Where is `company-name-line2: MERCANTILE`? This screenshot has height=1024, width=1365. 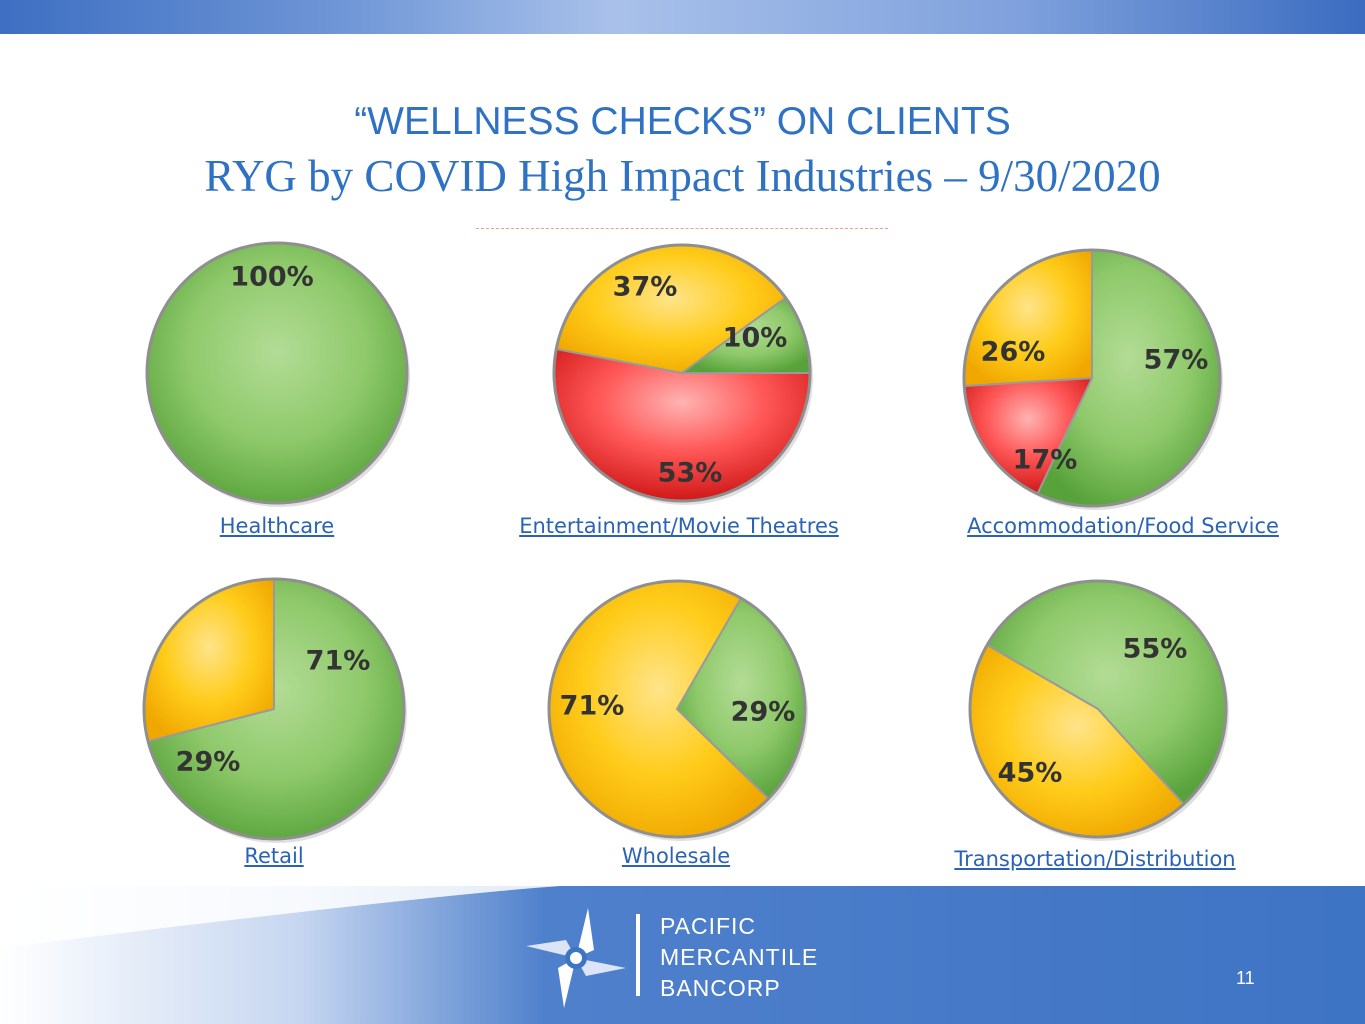
company-name-line2: MERCANTILE is located at coordinates (739, 957).